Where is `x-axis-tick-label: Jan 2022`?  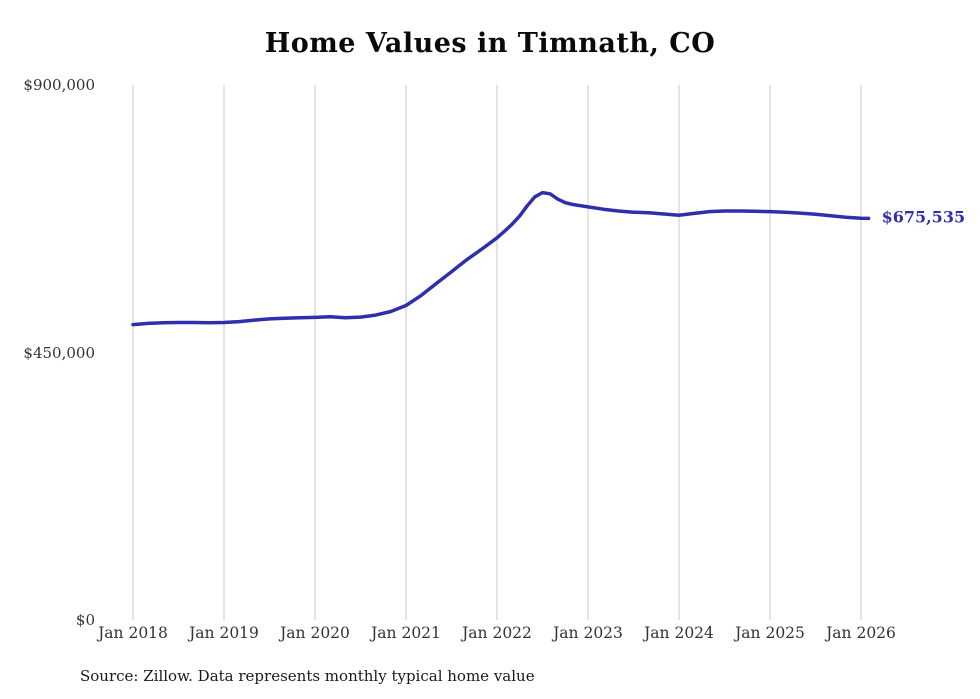 x-axis-tick-label: Jan 2022 is located at coordinates (497, 633).